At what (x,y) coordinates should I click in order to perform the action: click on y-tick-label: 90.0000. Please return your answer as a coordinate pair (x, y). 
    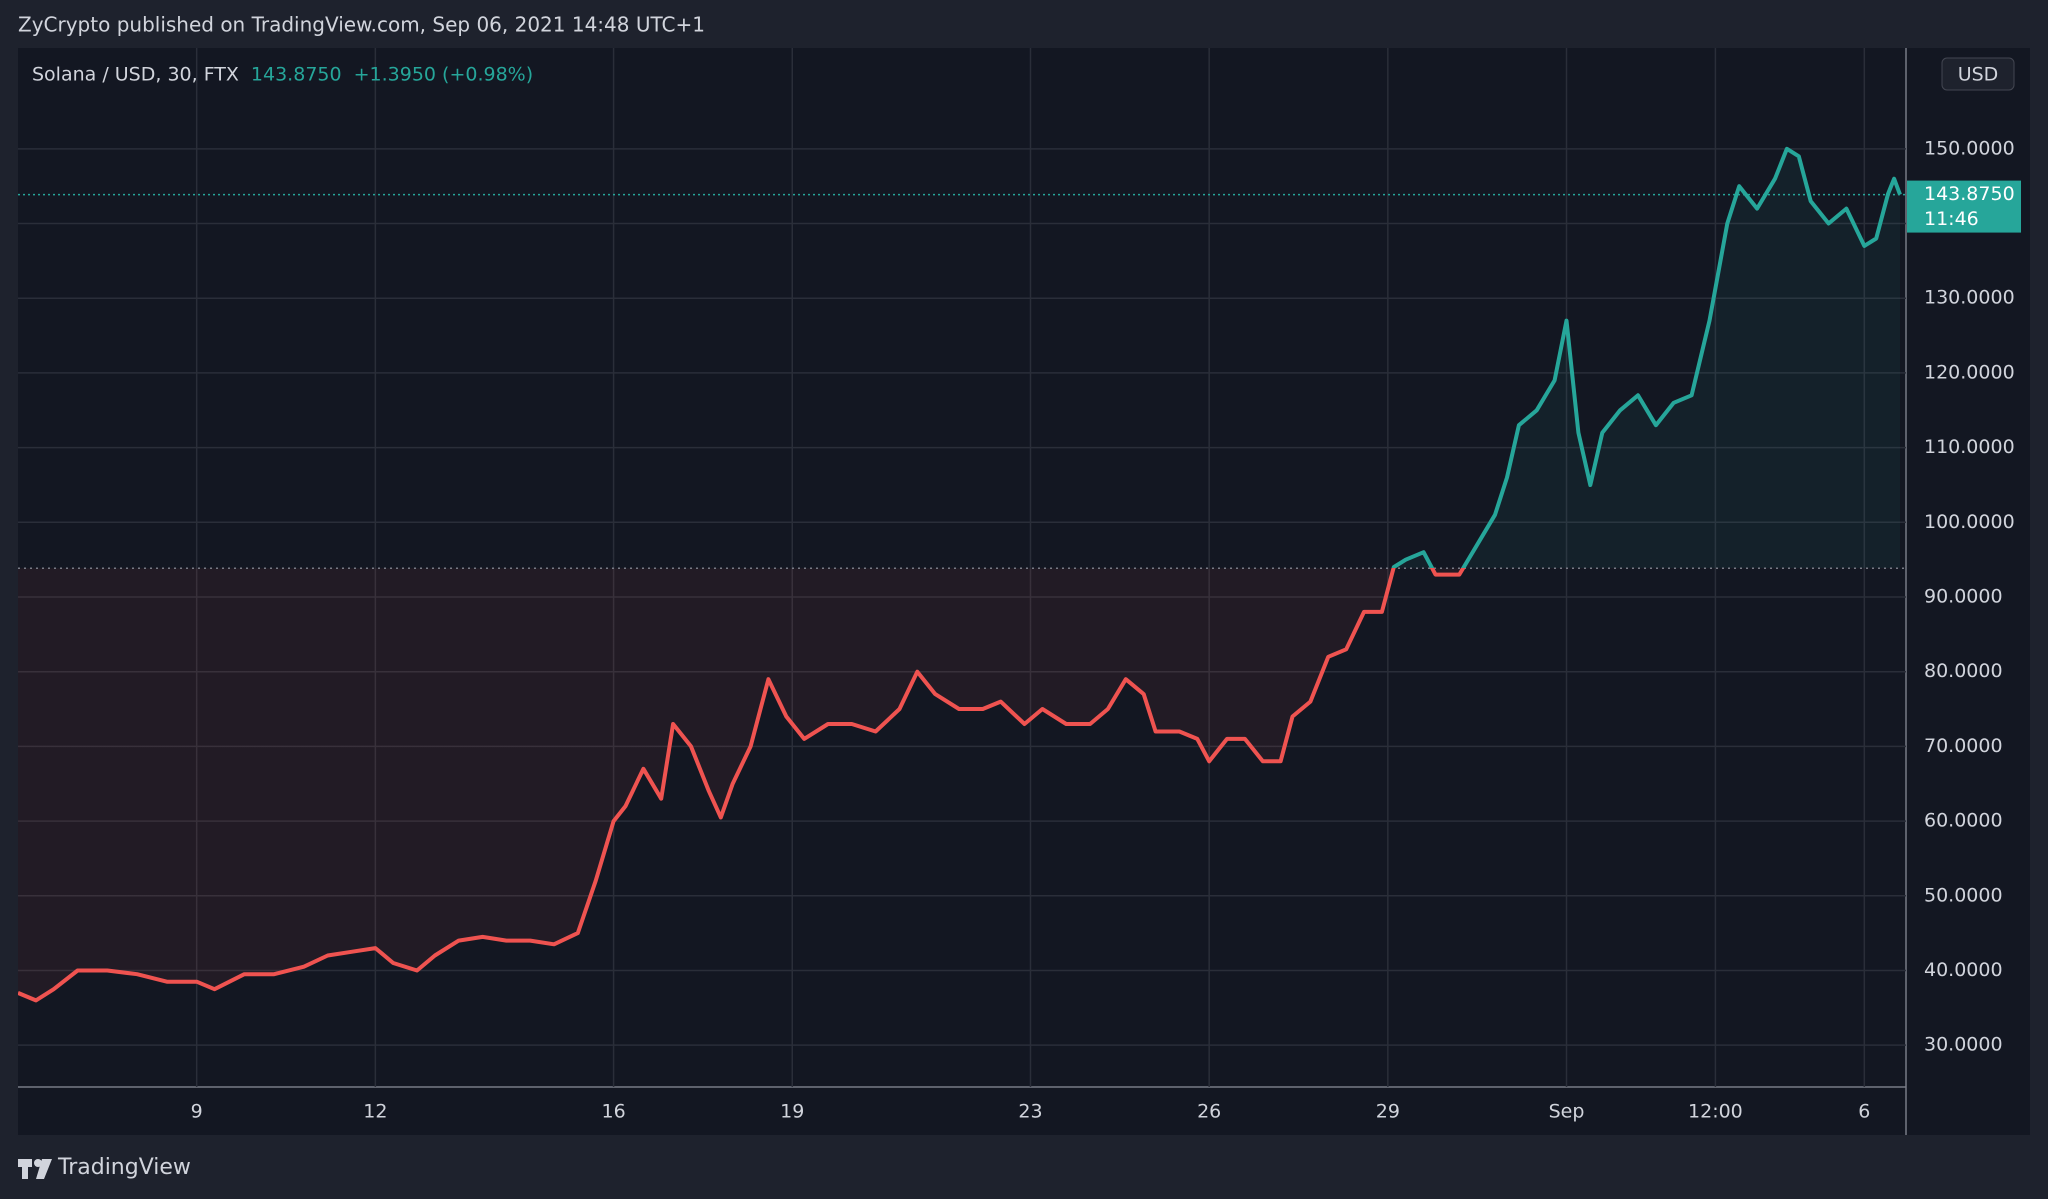
    Looking at the image, I should click on (1963, 597).